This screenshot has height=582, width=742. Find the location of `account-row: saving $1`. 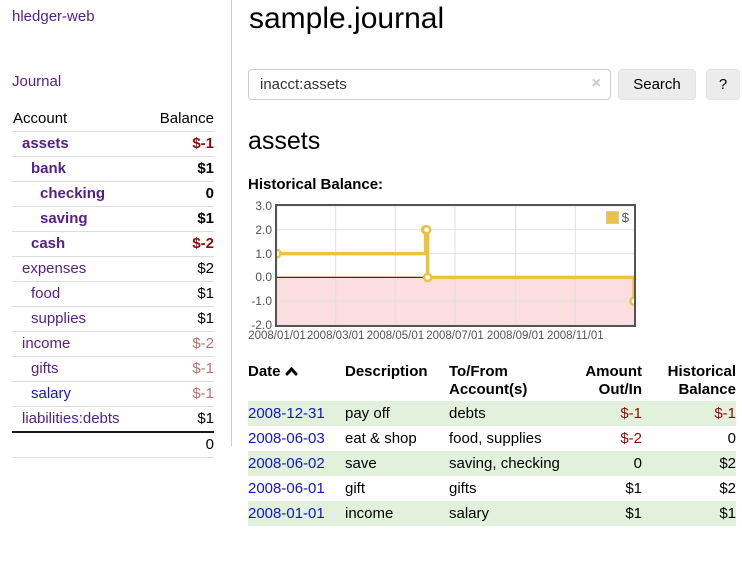

account-row: saving $1 is located at coordinates (113, 219).